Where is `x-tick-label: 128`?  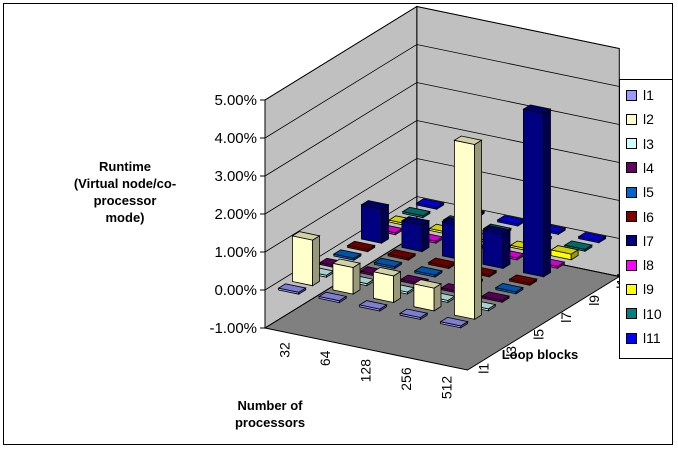
x-tick-label: 128 is located at coordinates (365, 371).